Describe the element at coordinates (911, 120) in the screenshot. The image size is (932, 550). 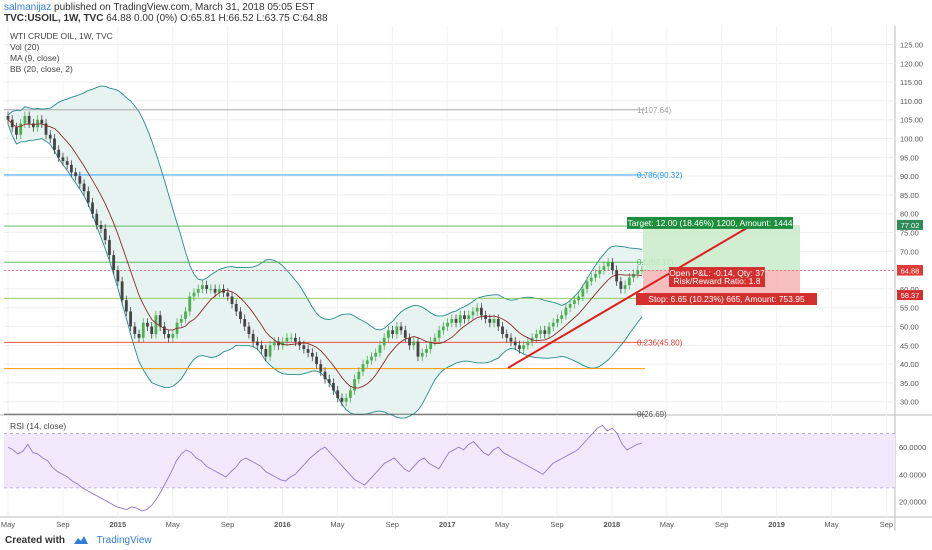
I see `price-tick-label: 105.00` at that location.